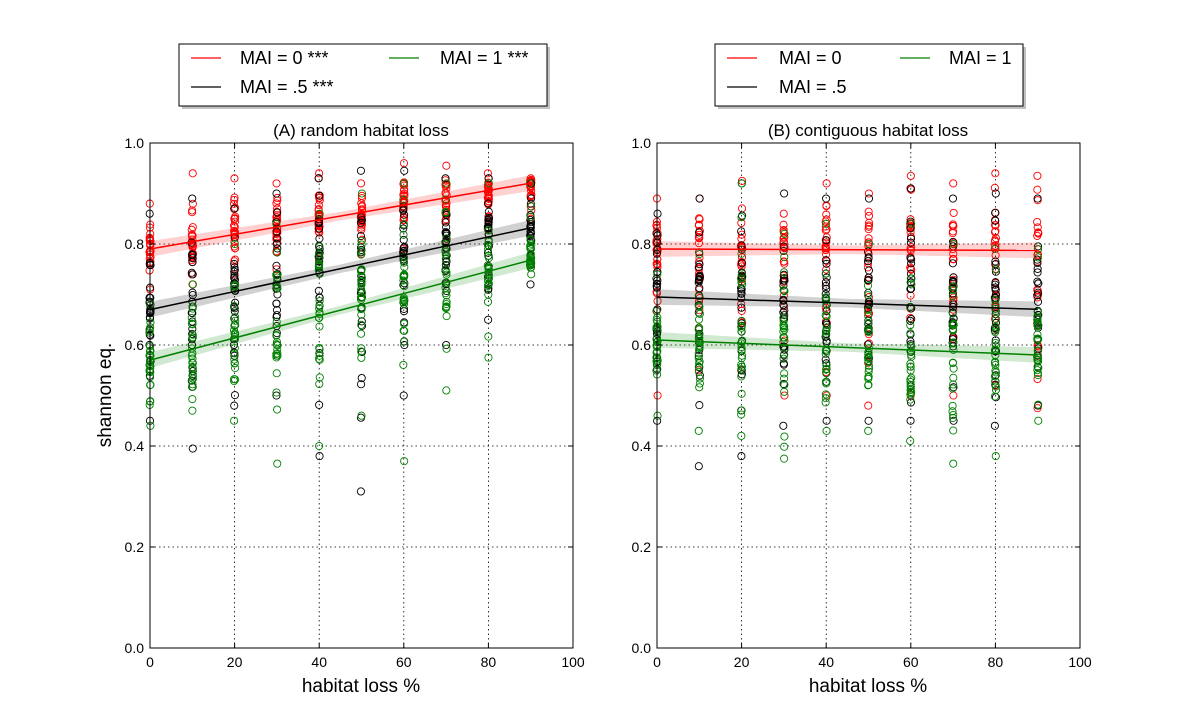  What do you see at coordinates (364, 76) in the screenshot?
I see `legend-a: MAI = 0 *** MAI = .5 *** MAI = 1 ***` at bounding box center [364, 76].